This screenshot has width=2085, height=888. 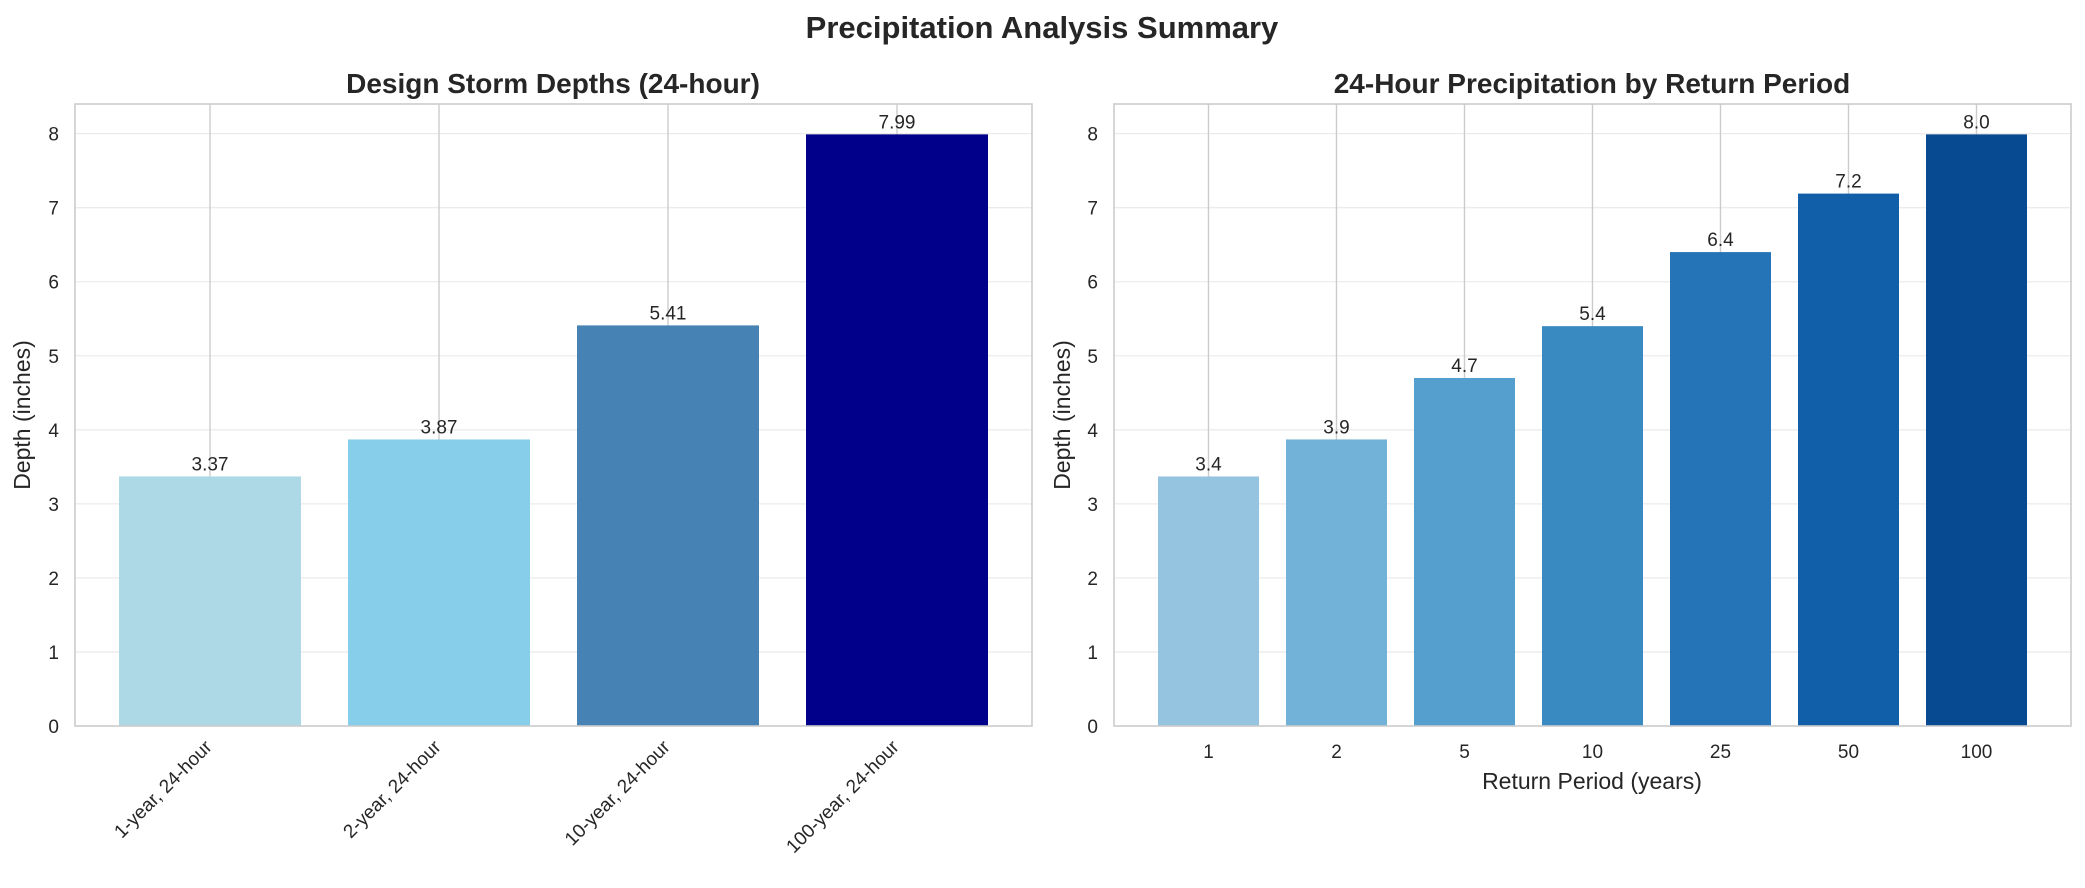 I want to click on figure-title: Precipitation Analysis Summary, so click(x=1042, y=27).